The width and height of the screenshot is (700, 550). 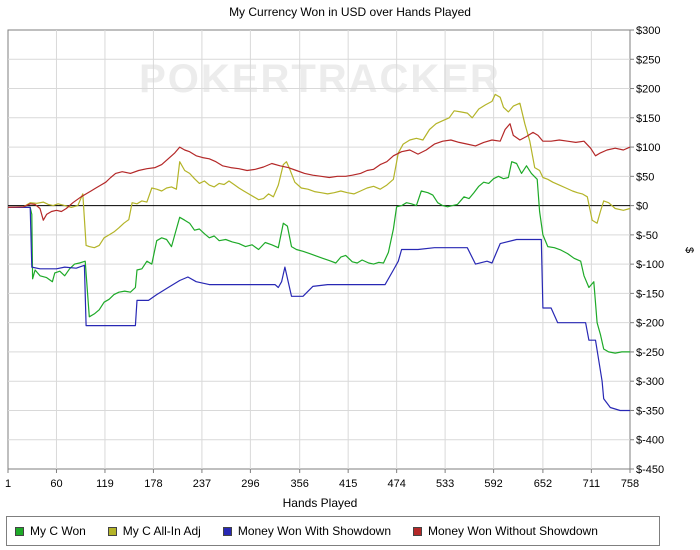 I want to click on x-tick-label: 119, so click(x=105, y=484).